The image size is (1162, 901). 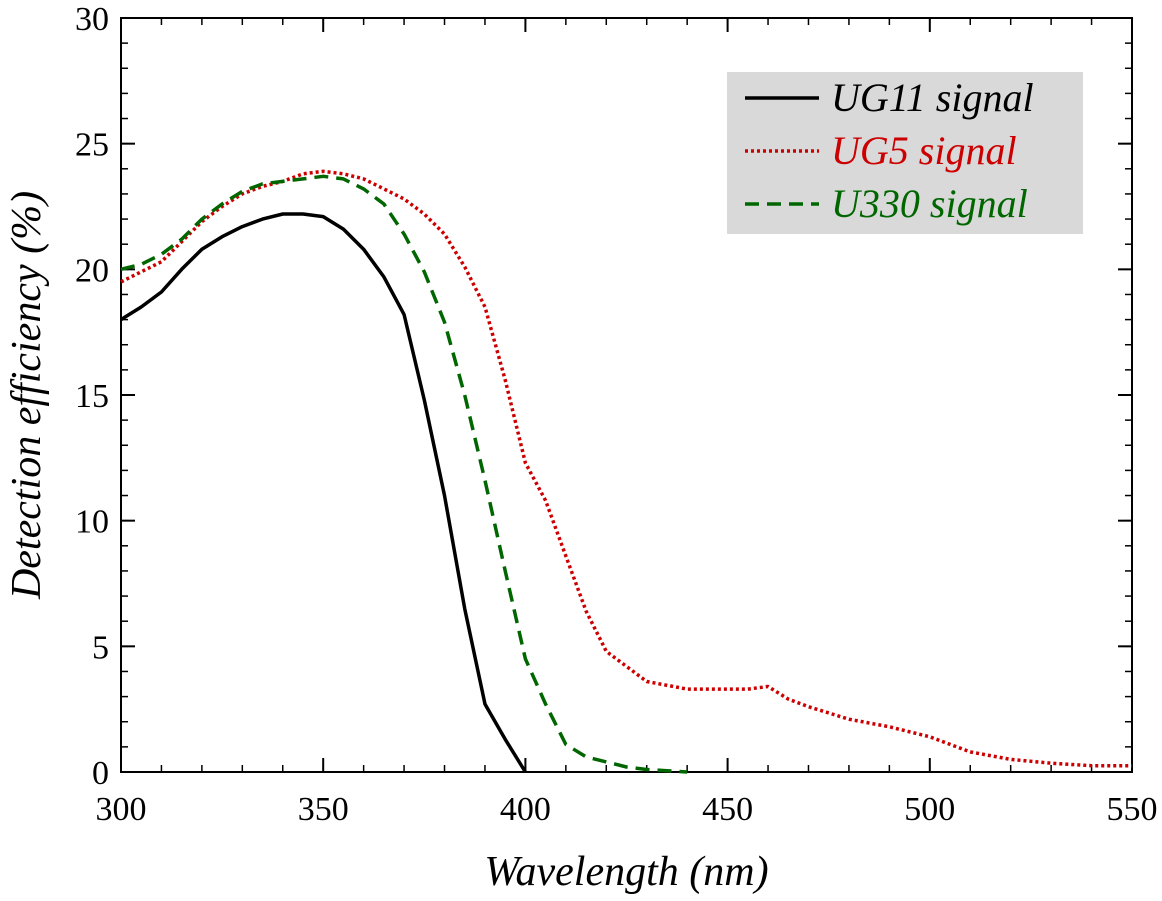 I want to click on y-tick-label: 10, so click(x=92, y=522).